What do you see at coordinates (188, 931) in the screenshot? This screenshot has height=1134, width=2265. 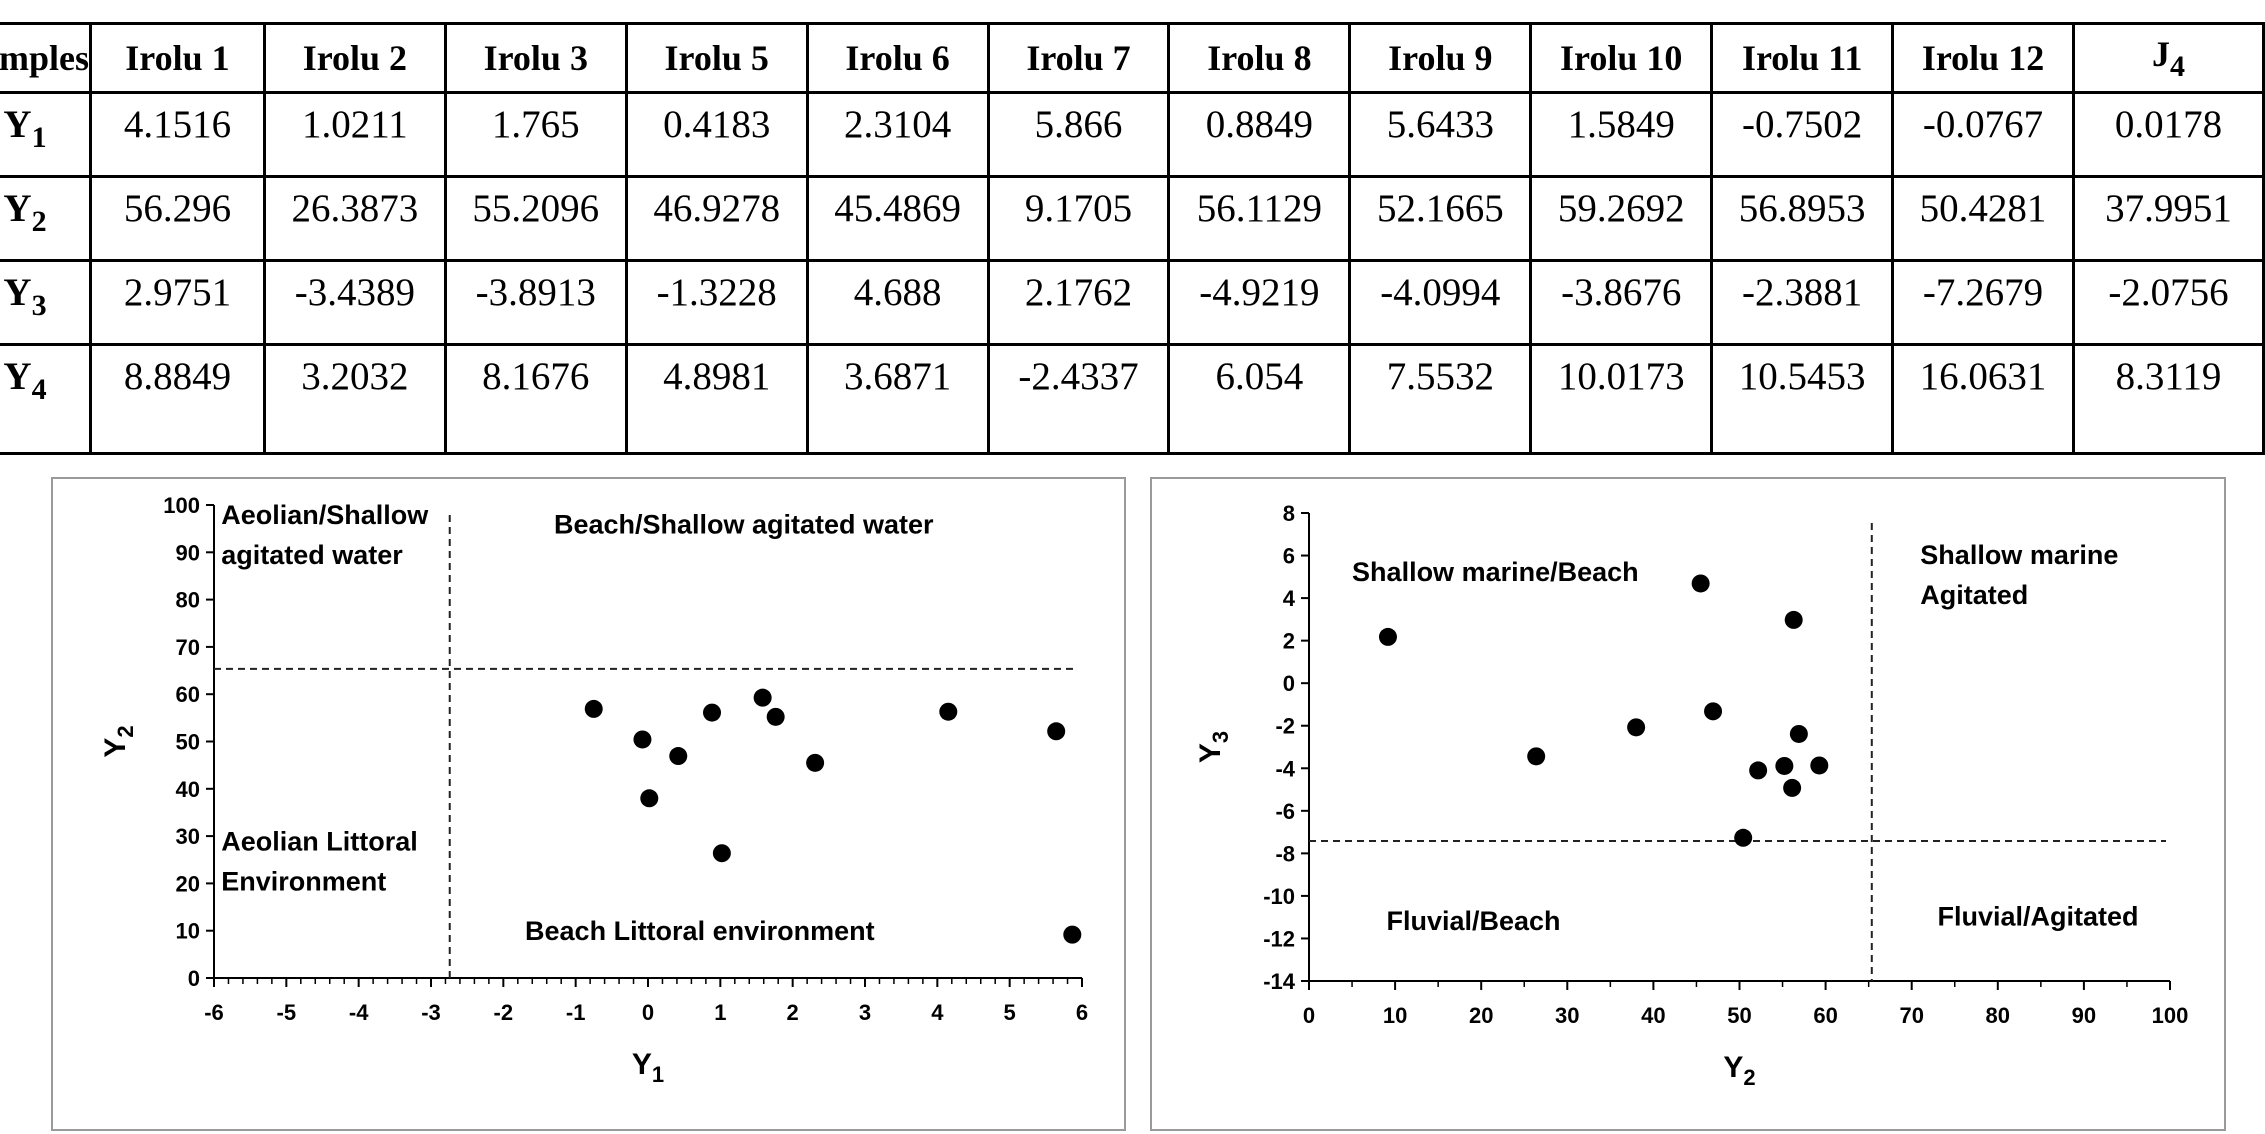 I see `y-tick-label: 10` at bounding box center [188, 931].